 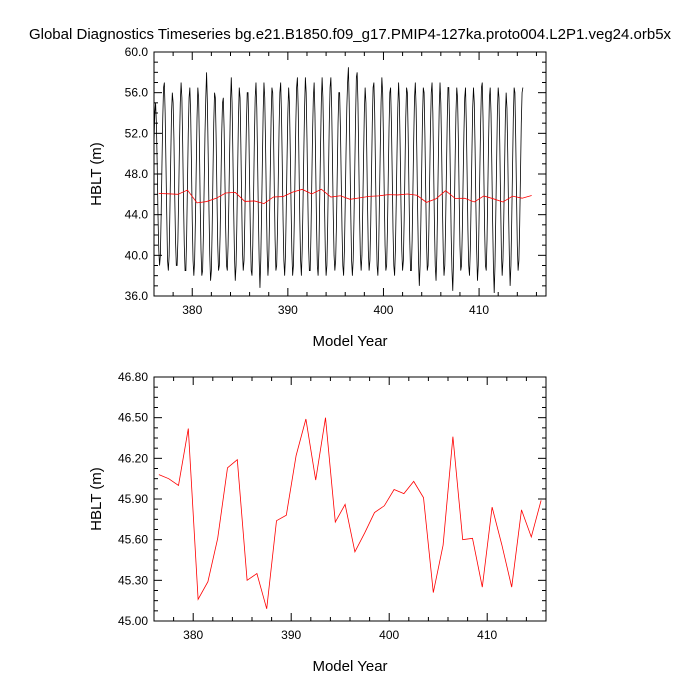 What do you see at coordinates (137, 296) in the screenshot?
I see `y-tick-label: 36.0` at bounding box center [137, 296].